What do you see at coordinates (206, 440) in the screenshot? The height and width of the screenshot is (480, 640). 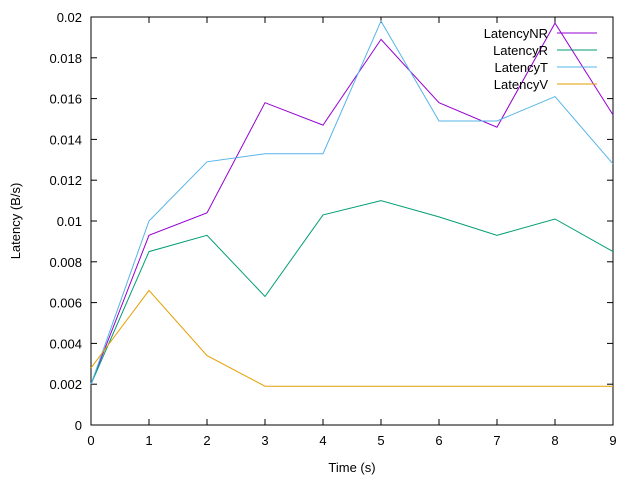 I see `x-tick-label: 2` at bounding box center [206, 440].